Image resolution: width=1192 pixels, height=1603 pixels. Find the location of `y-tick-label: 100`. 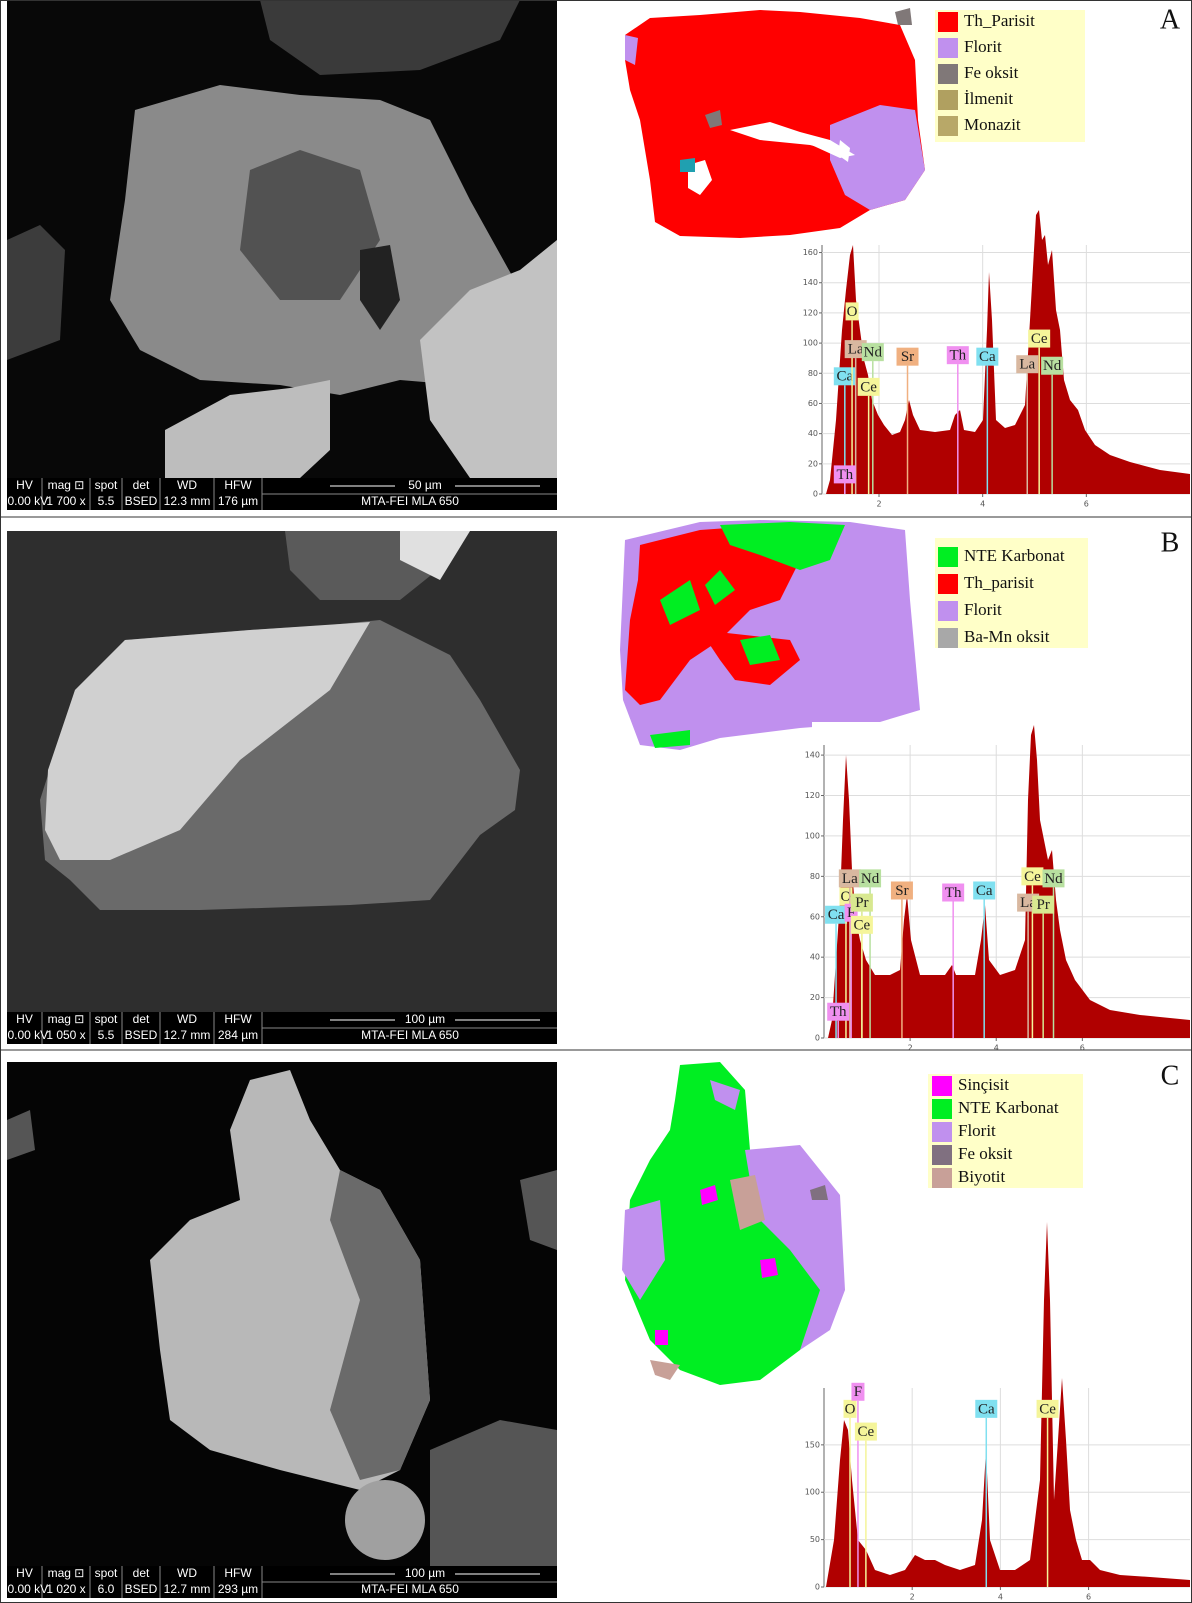

y-tick-label: 100 is located at coordinates (810, 343).